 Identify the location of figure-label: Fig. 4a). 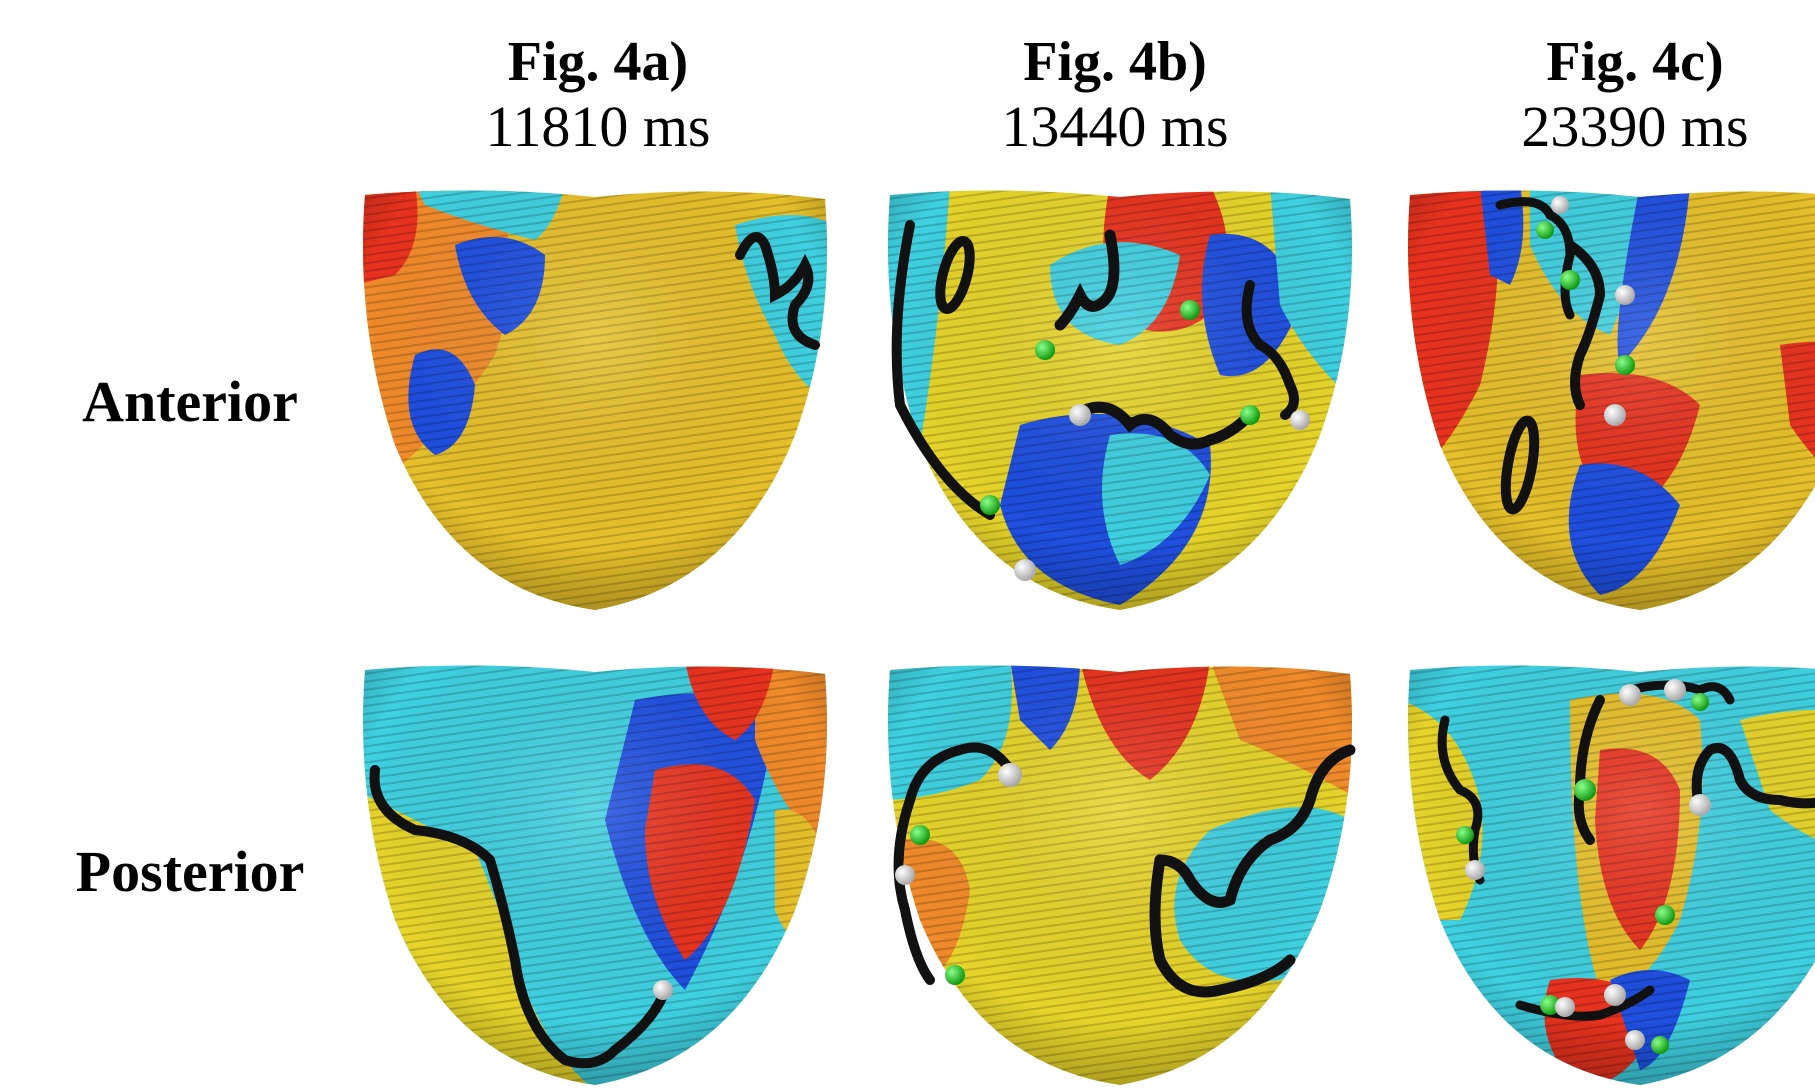
(598, 62).